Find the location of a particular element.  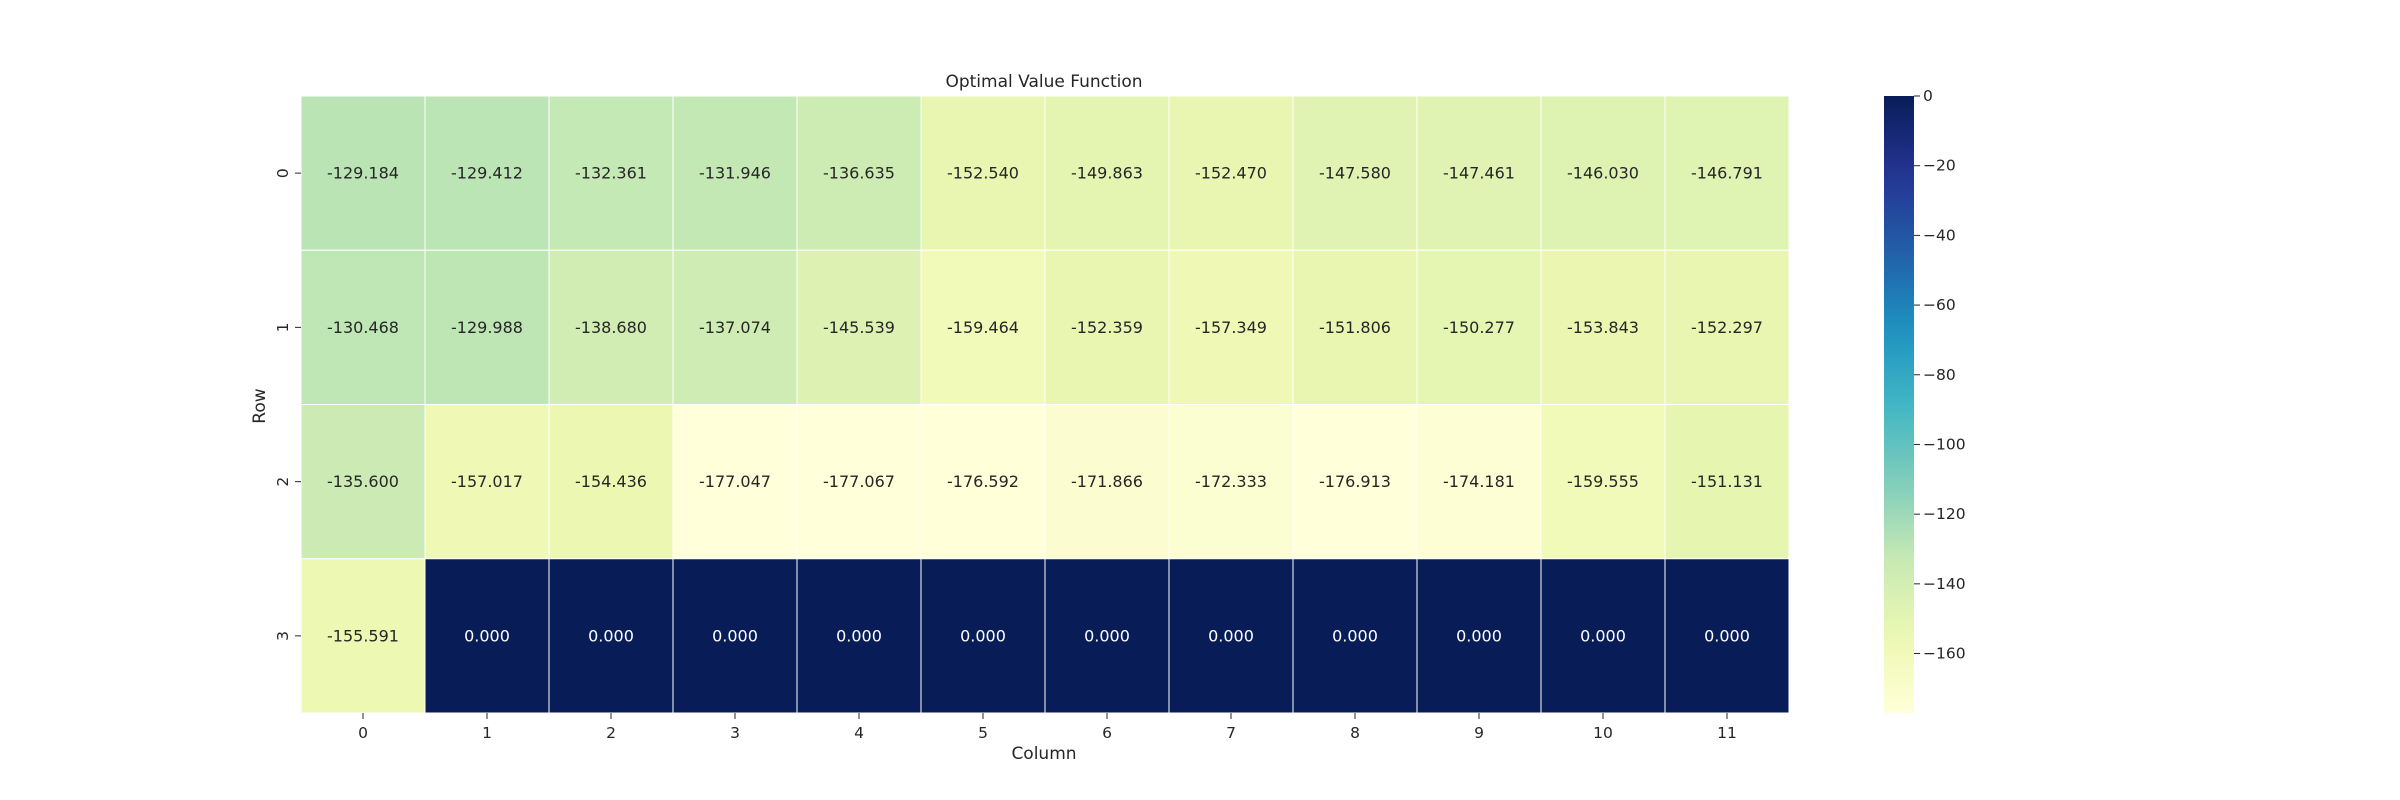

x-tick-label: 10 is located at coordinates (1603, 733).